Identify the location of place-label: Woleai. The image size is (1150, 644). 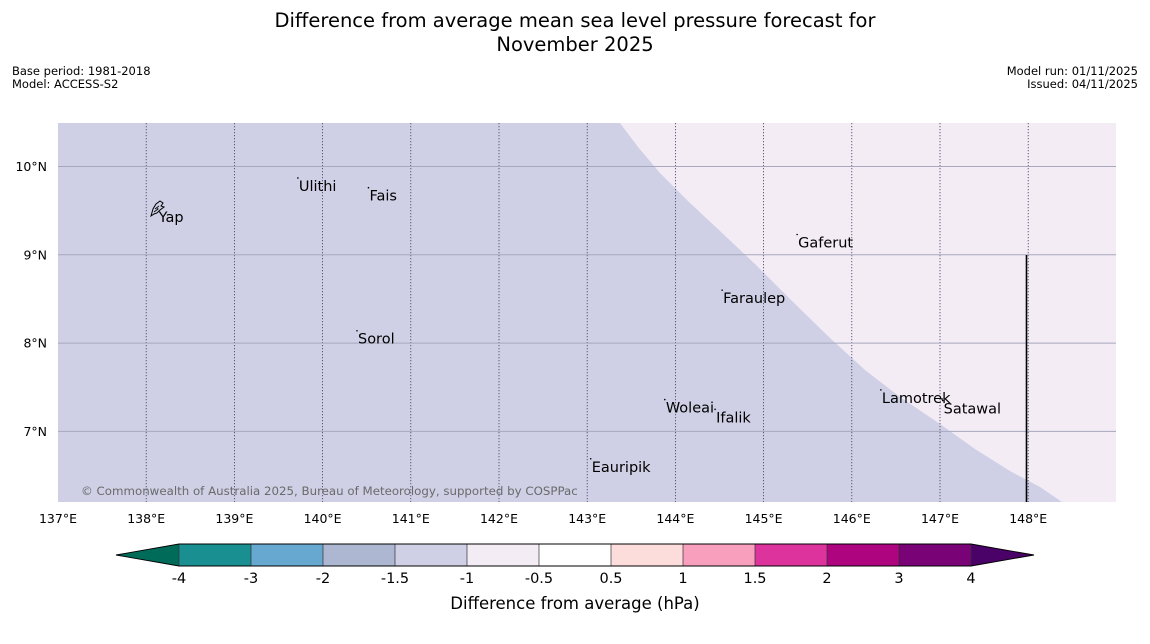
(690, 409).